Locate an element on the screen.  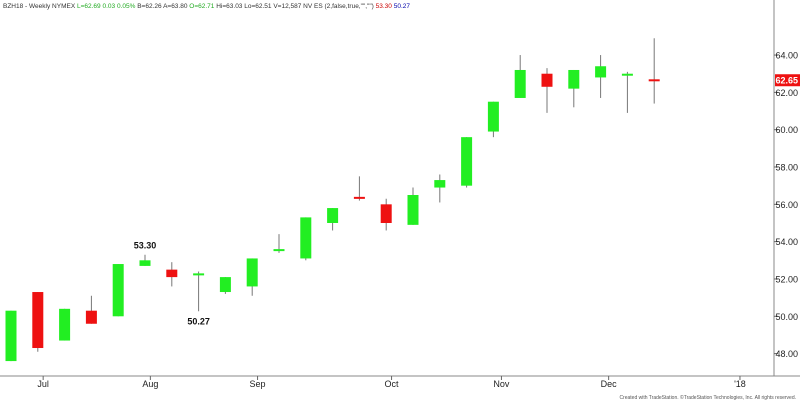
extreme-label: 50.27 is located at coordinates (198, 321).